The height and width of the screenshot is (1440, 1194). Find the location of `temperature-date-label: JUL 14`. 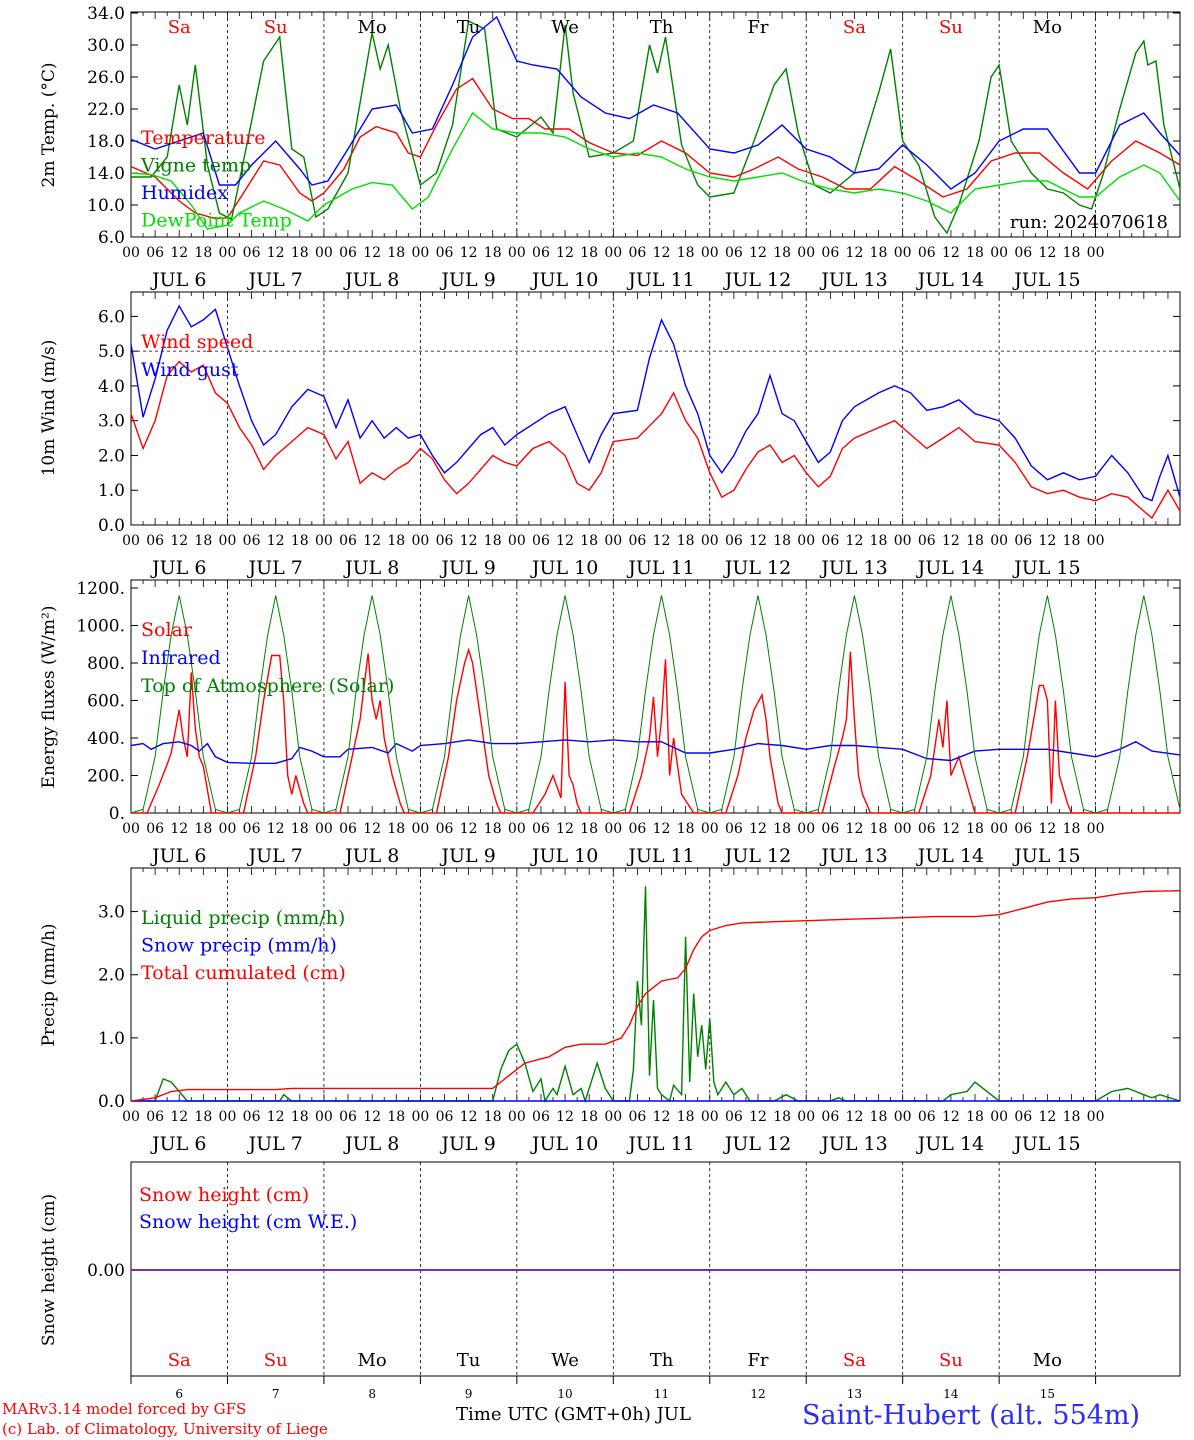

temperature-date-label: JUL 14 is located at coordinates (950, 280).